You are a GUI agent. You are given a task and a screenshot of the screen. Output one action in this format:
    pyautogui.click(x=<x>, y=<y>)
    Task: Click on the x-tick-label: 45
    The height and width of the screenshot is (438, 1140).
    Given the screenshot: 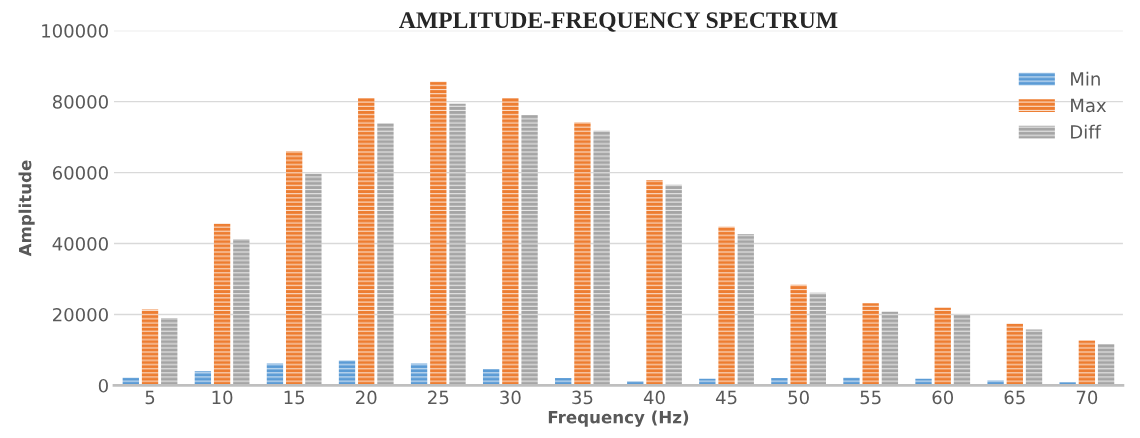 What is the action you would take?
    pyautogui.click(x=726, y=397)
    